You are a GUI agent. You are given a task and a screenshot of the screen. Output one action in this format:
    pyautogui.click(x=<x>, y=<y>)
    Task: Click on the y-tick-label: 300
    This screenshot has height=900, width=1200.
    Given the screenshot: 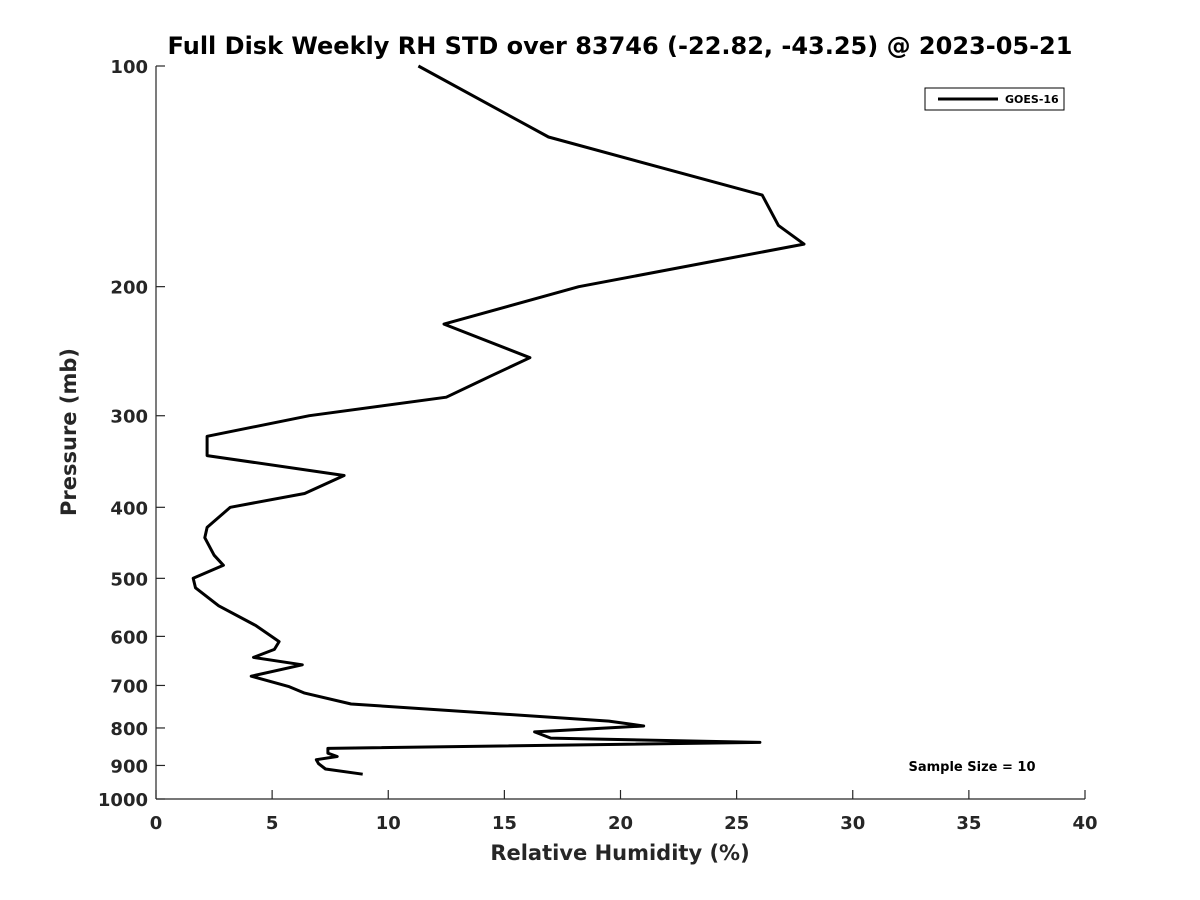 What is the action you would take?
    pyautogui.click(x=129, y=417)
    